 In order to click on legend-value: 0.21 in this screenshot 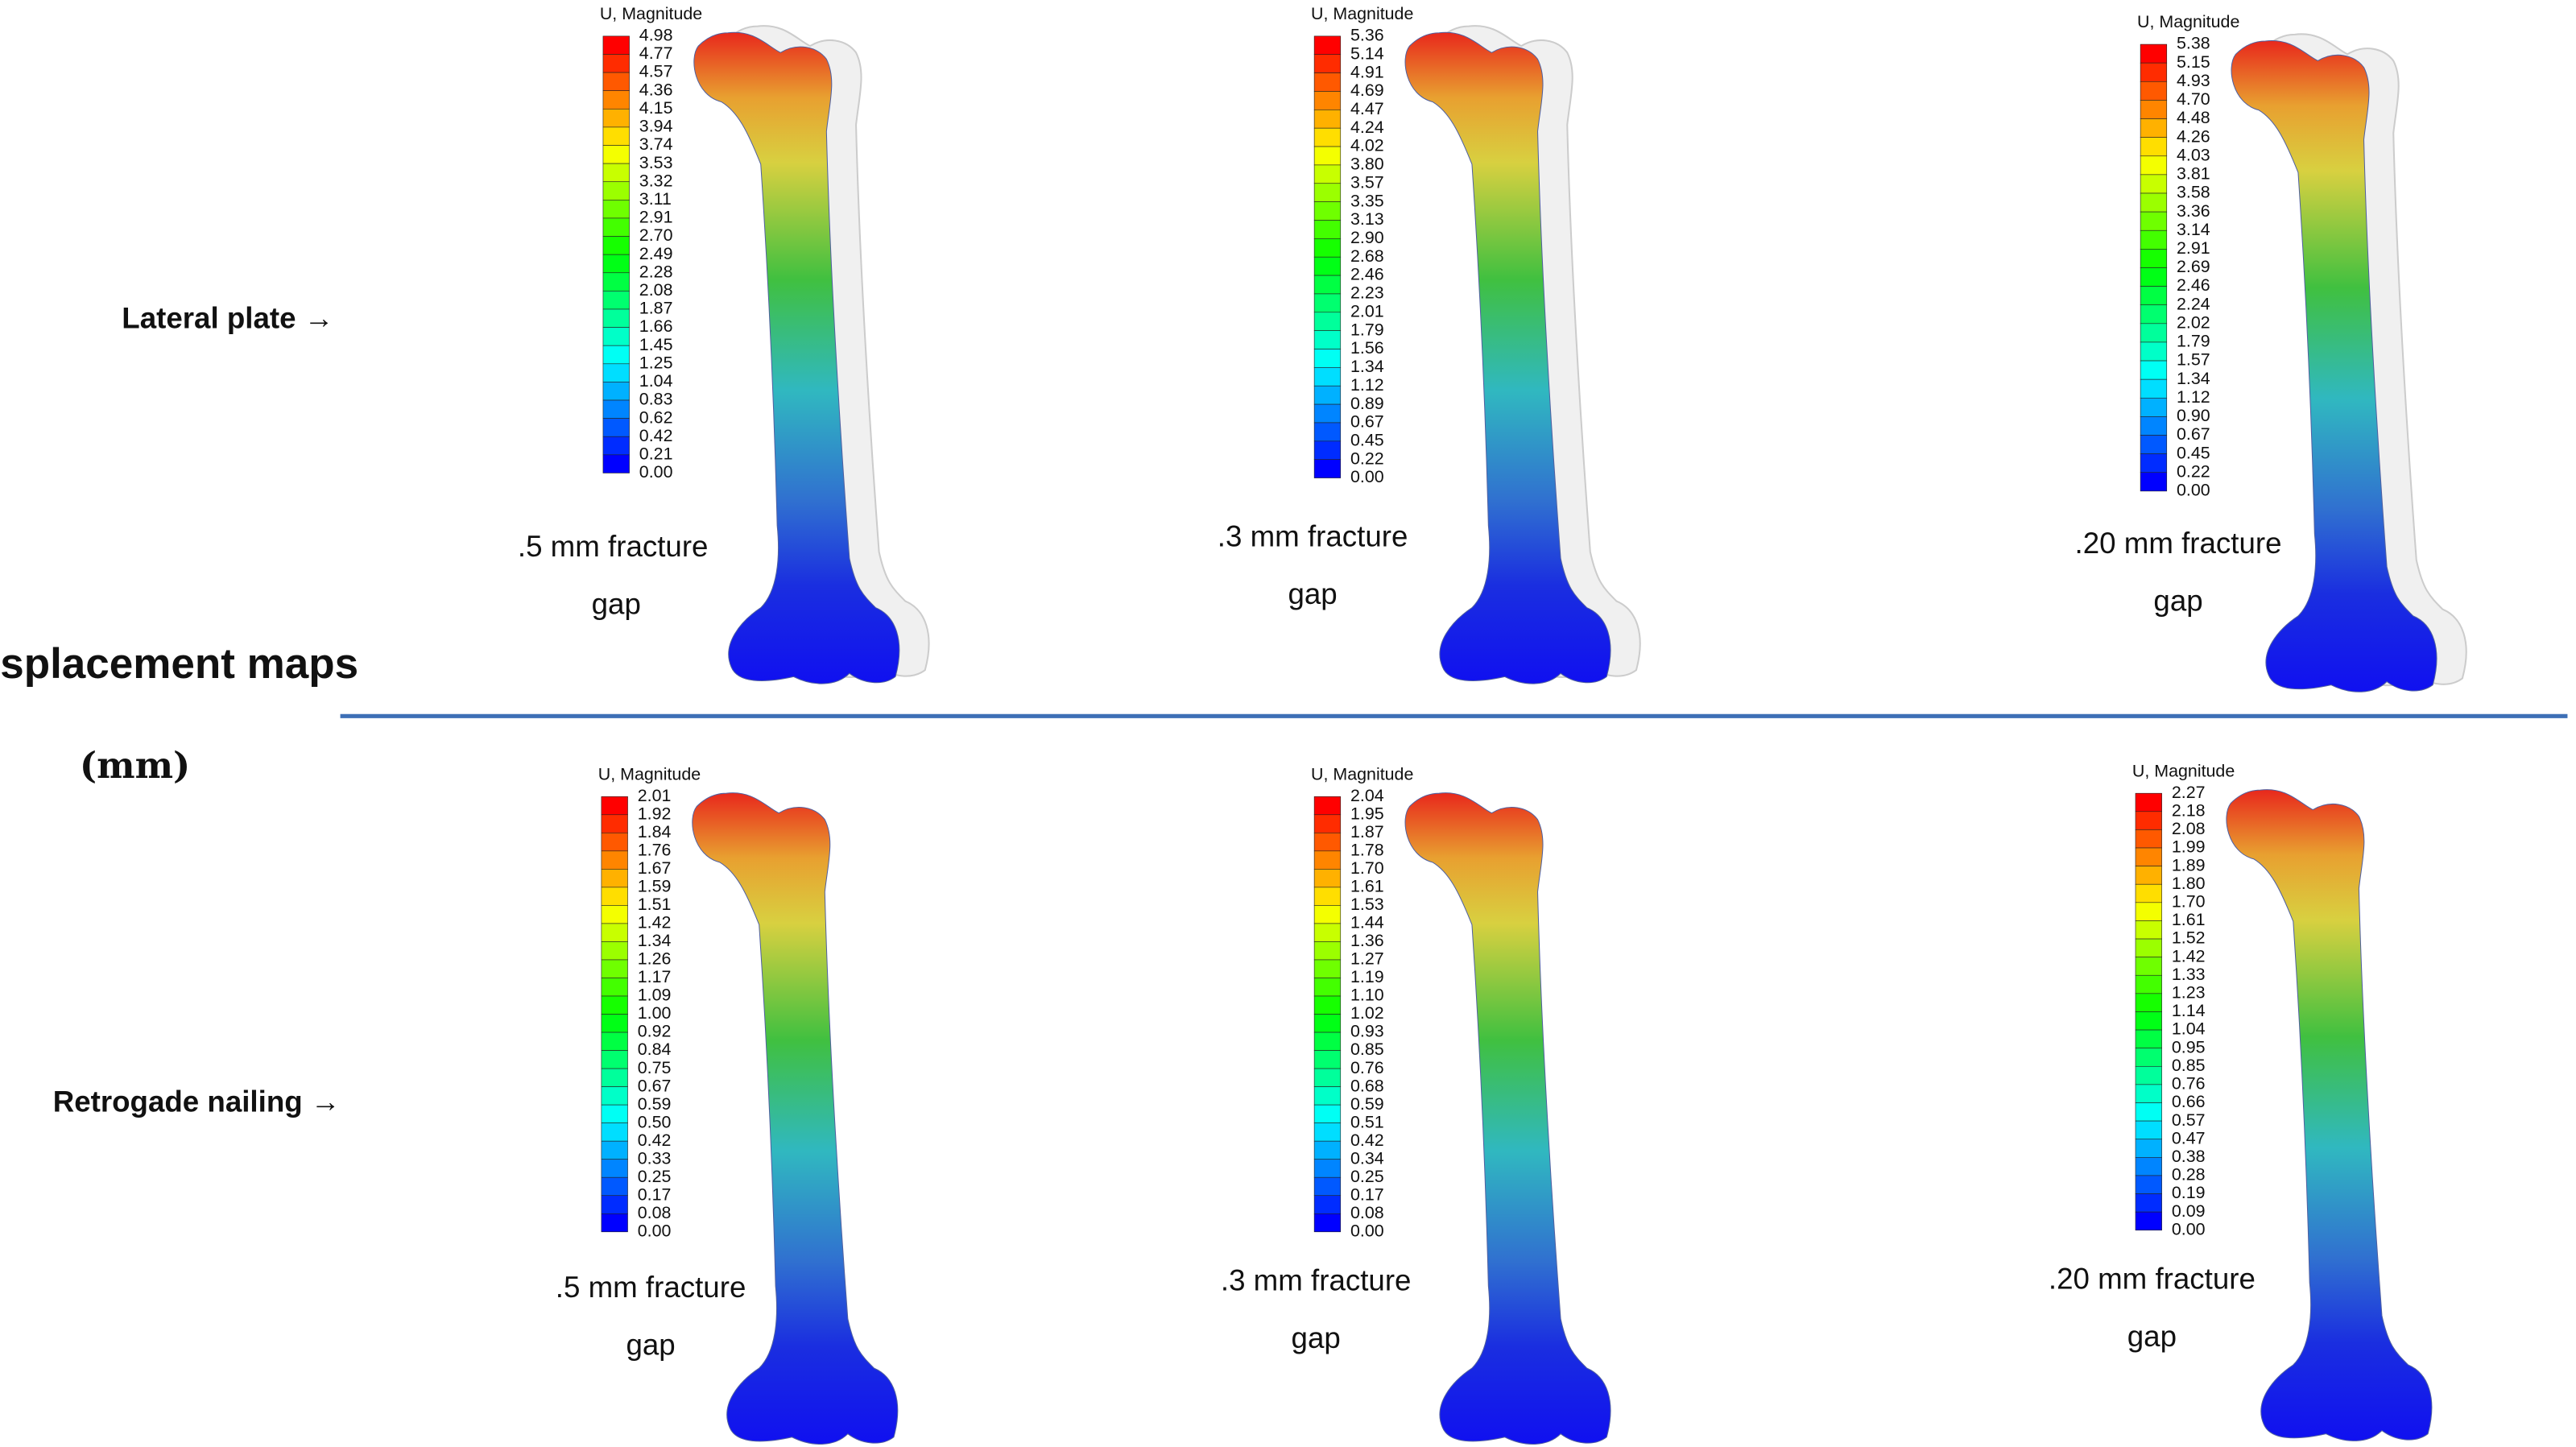, I will do `click(656, 454)`.